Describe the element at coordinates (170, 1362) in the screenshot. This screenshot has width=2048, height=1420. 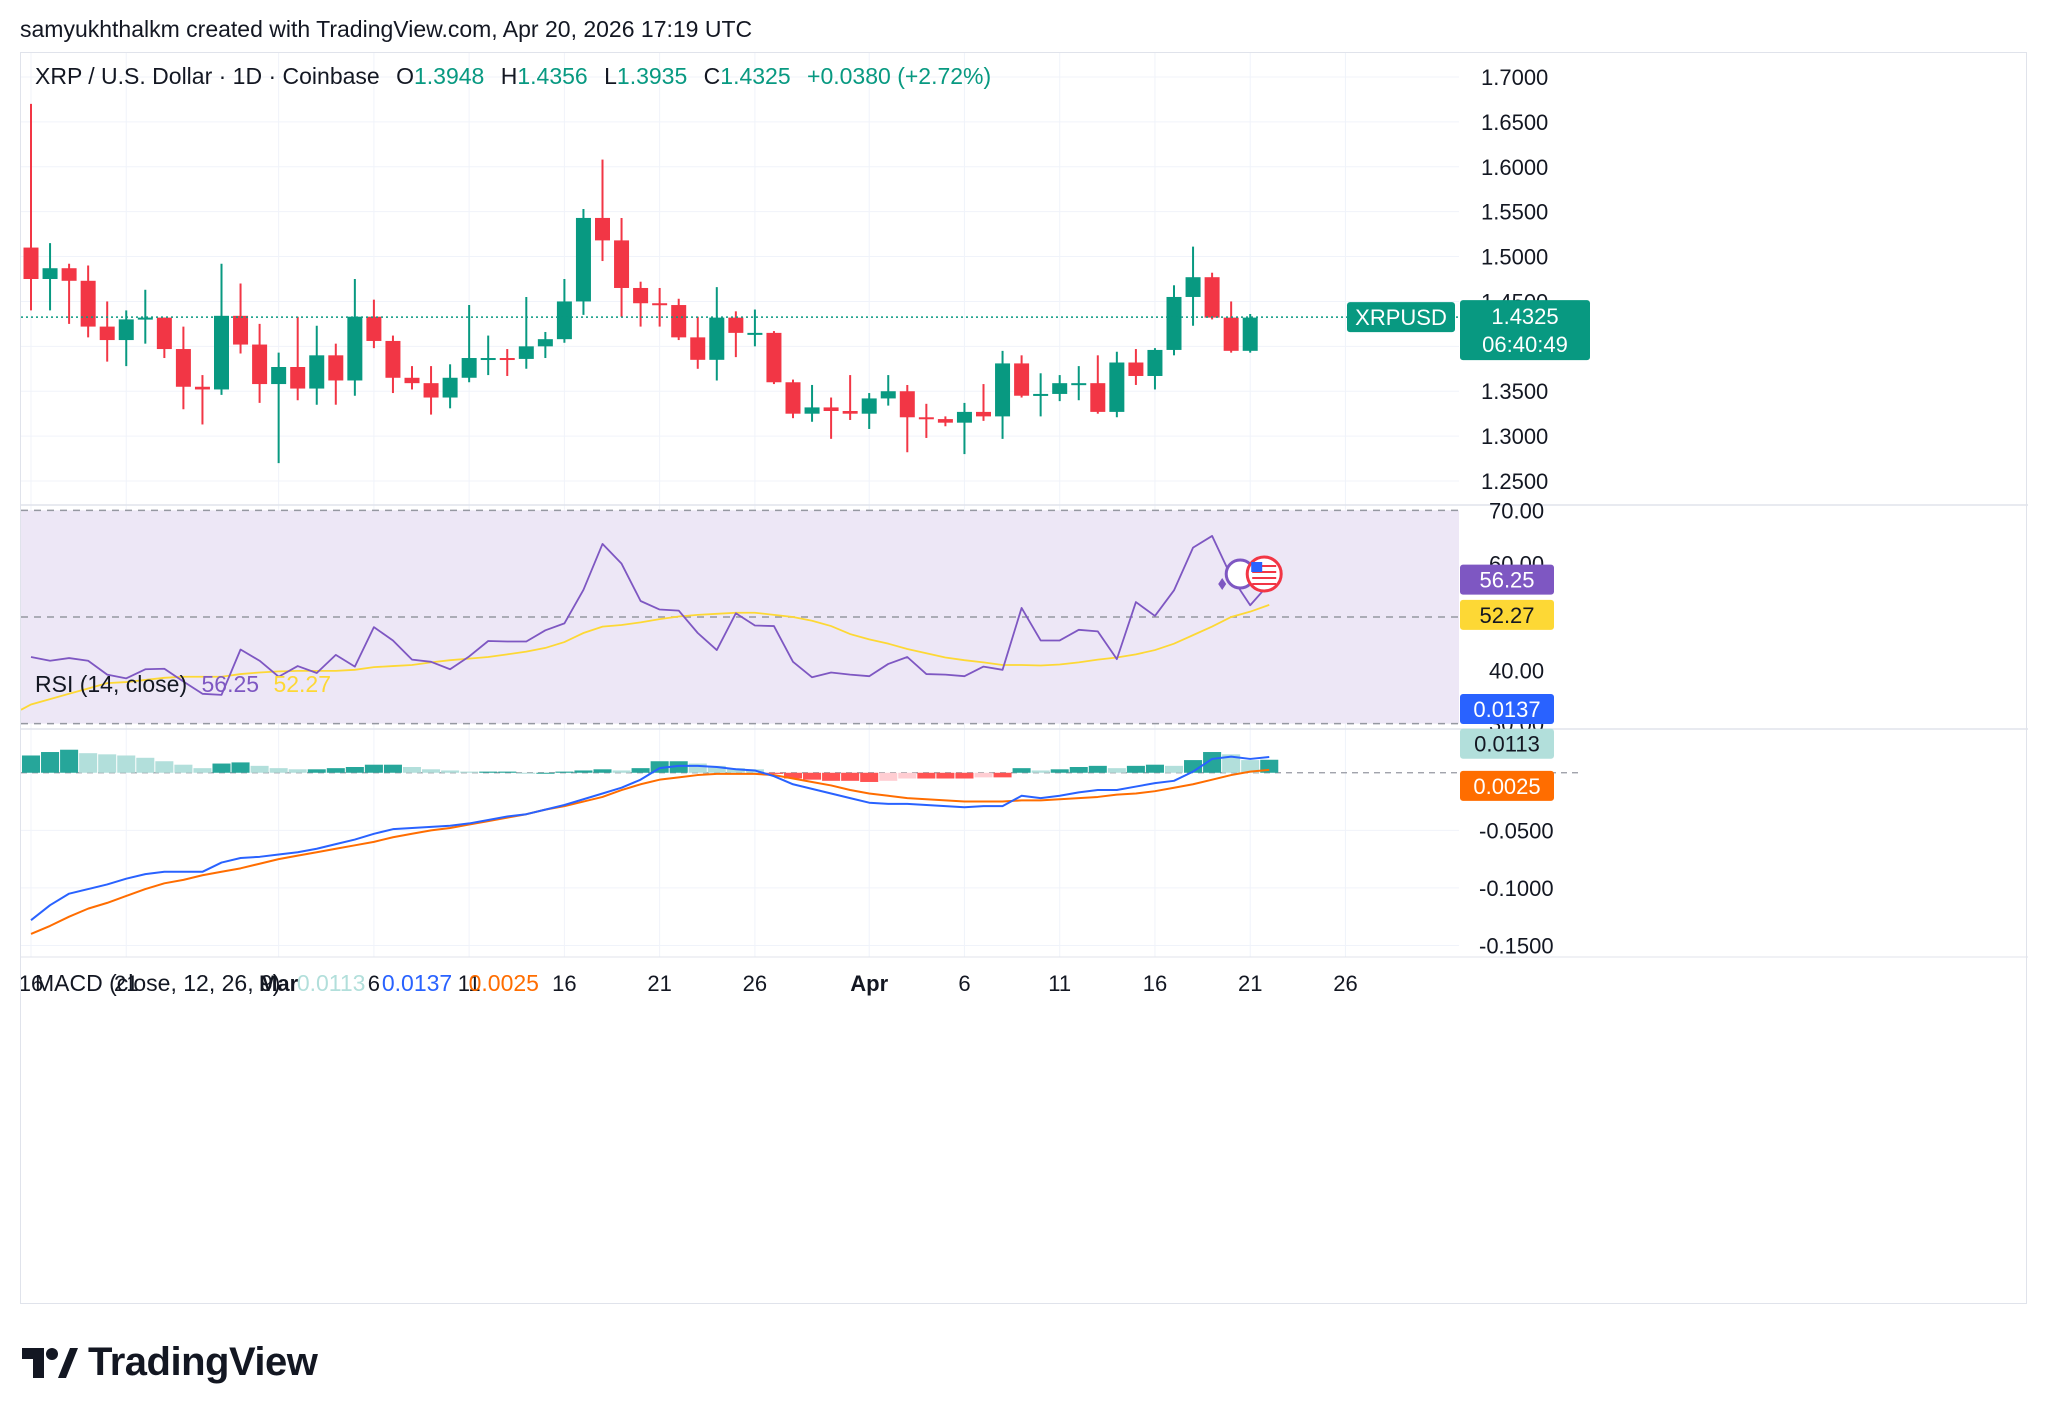
I see `tradingview-logo: TradingView` at that location.